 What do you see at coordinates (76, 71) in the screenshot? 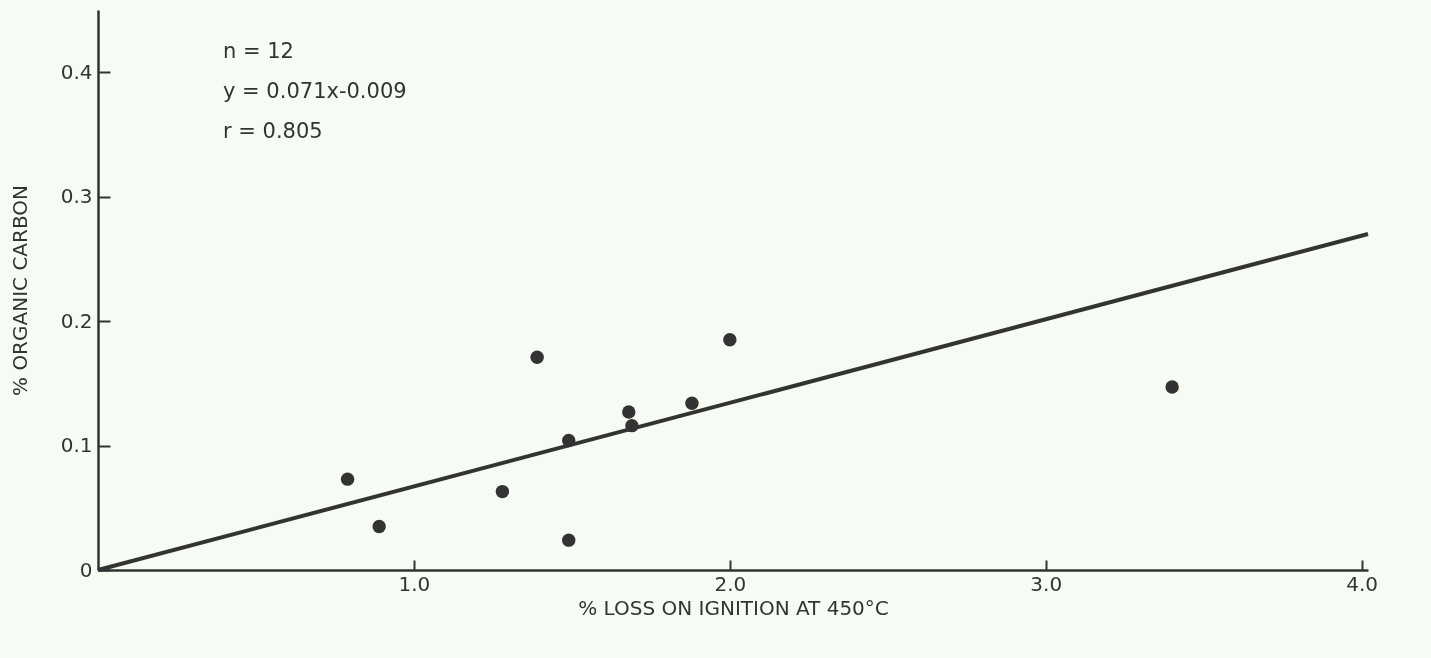
I see `y-tick-label: 0.4` at bounding box center [76, 71].